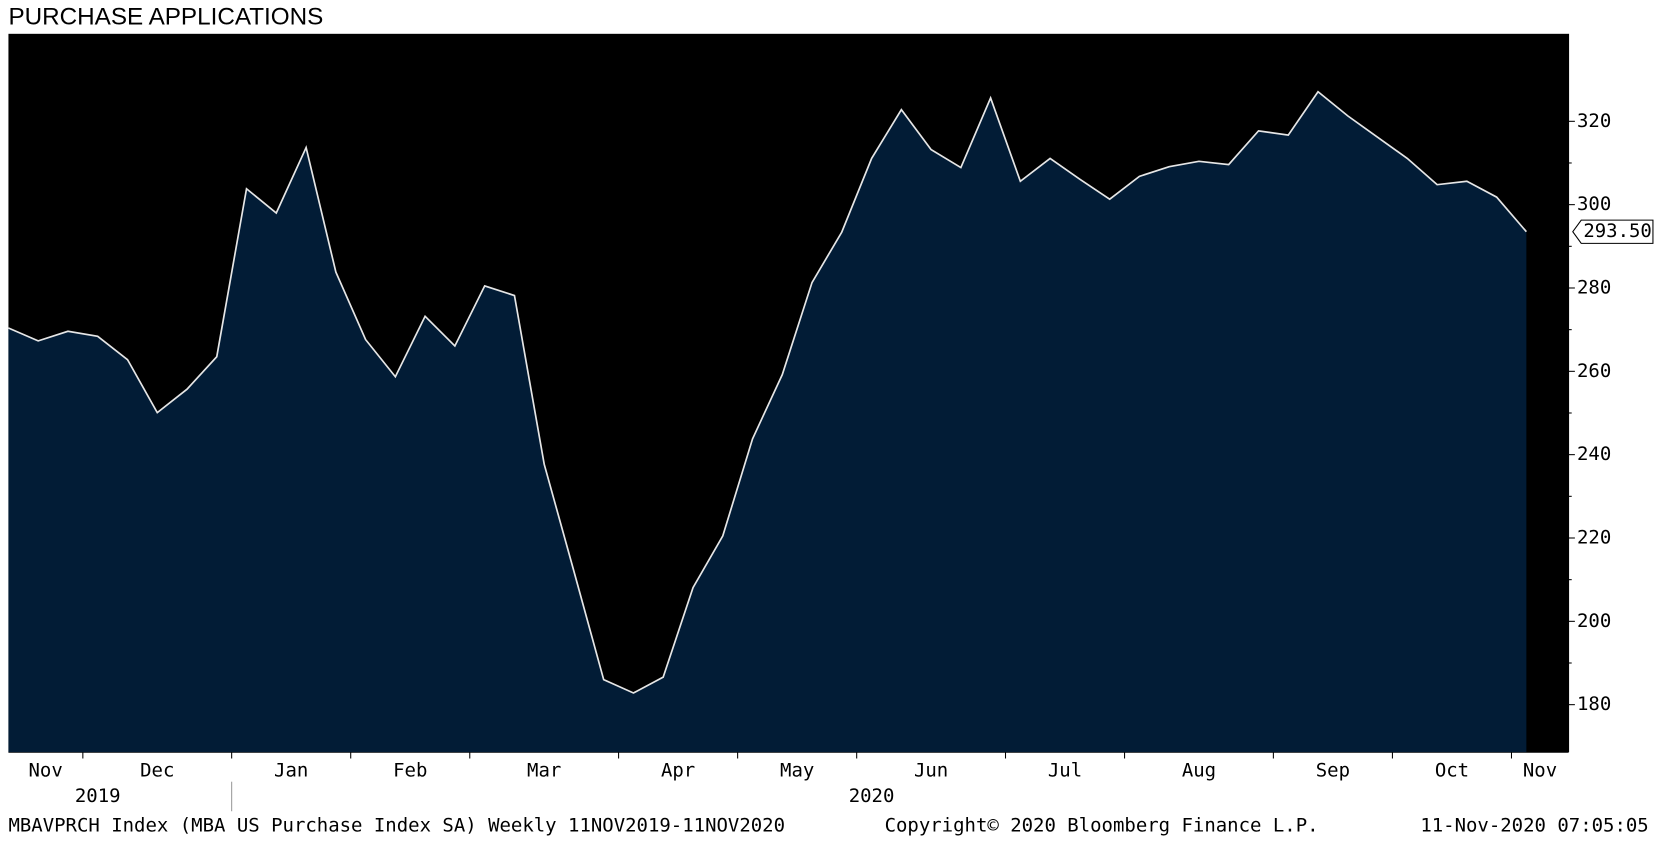 The height and width of the screenshot is (844, 1654). I want to click on y-tick-label: 320, so click(1594, 121).